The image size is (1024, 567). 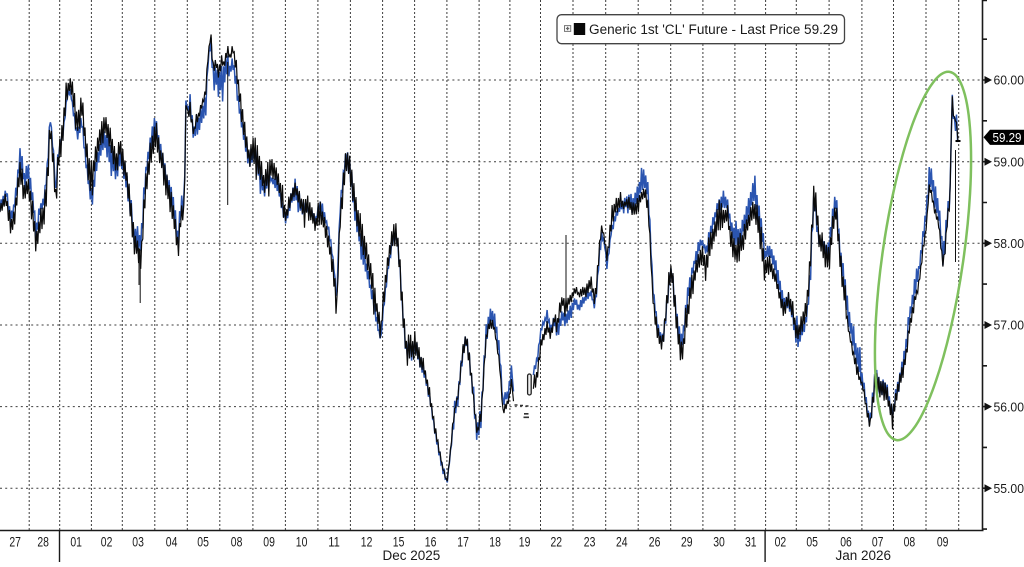 I want to click on svg-text: 58.00, so click(x=1009, y=243).